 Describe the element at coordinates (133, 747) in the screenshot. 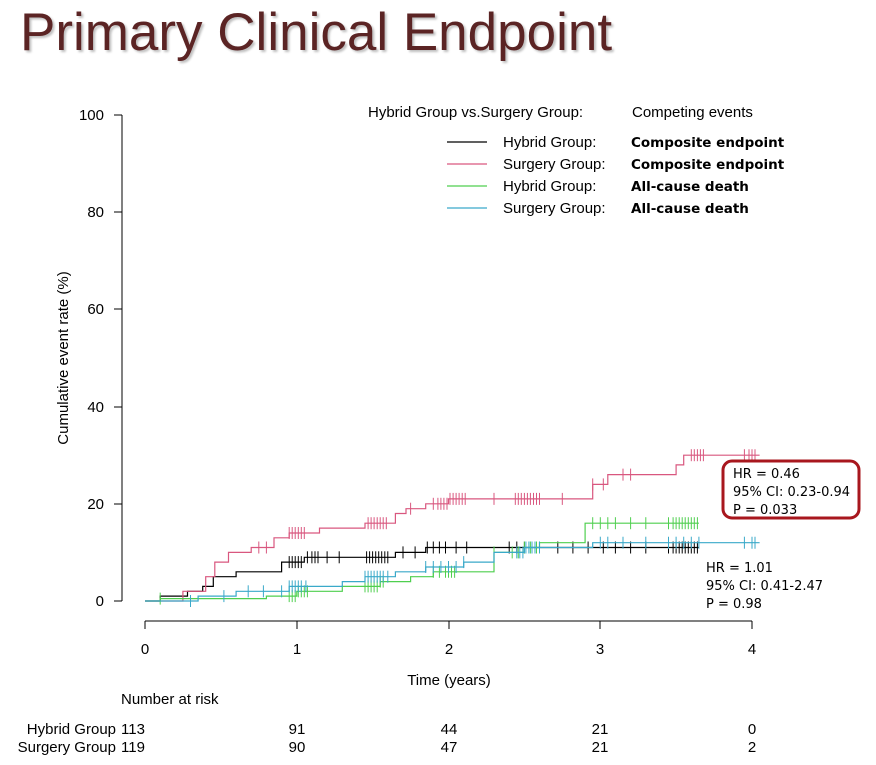

I see `risk-value: 119` at that location.